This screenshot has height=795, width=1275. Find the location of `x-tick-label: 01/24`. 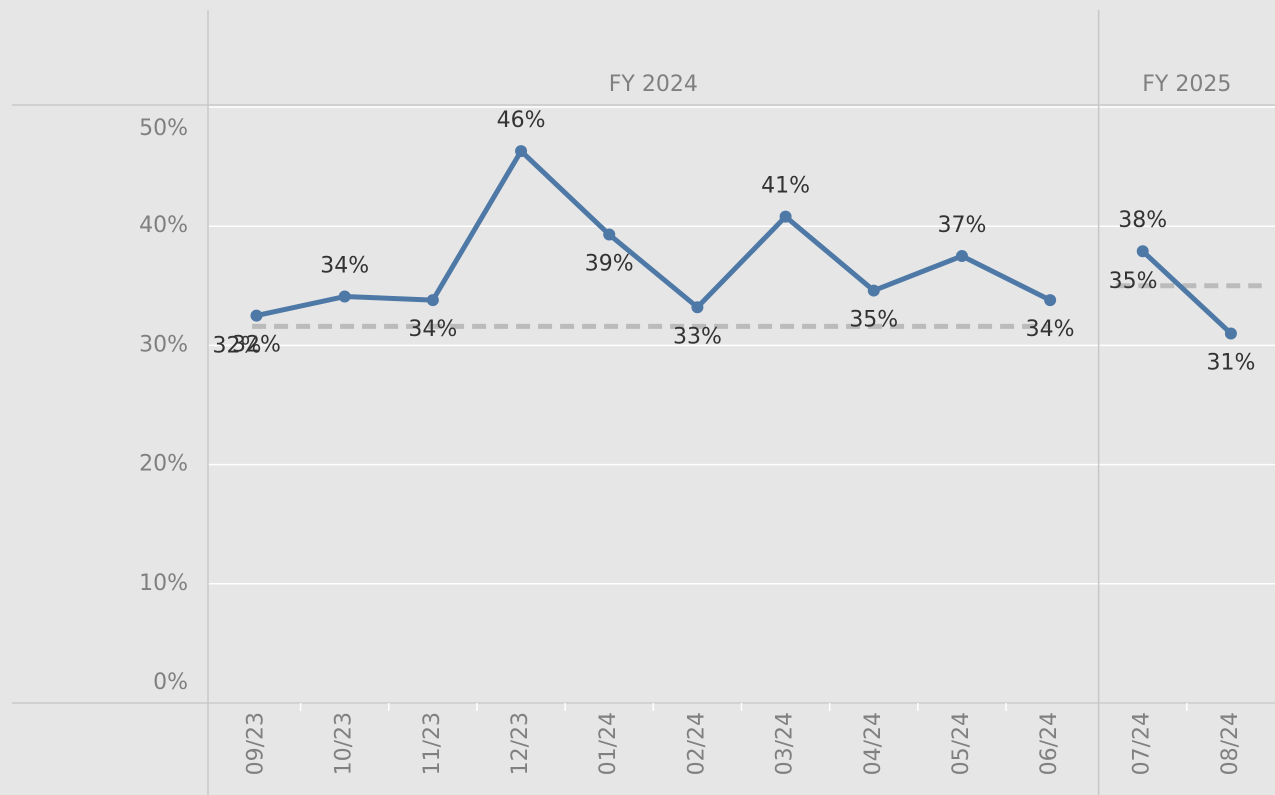

x-tick-label: 01/24 is located at coordinates (608, 743).